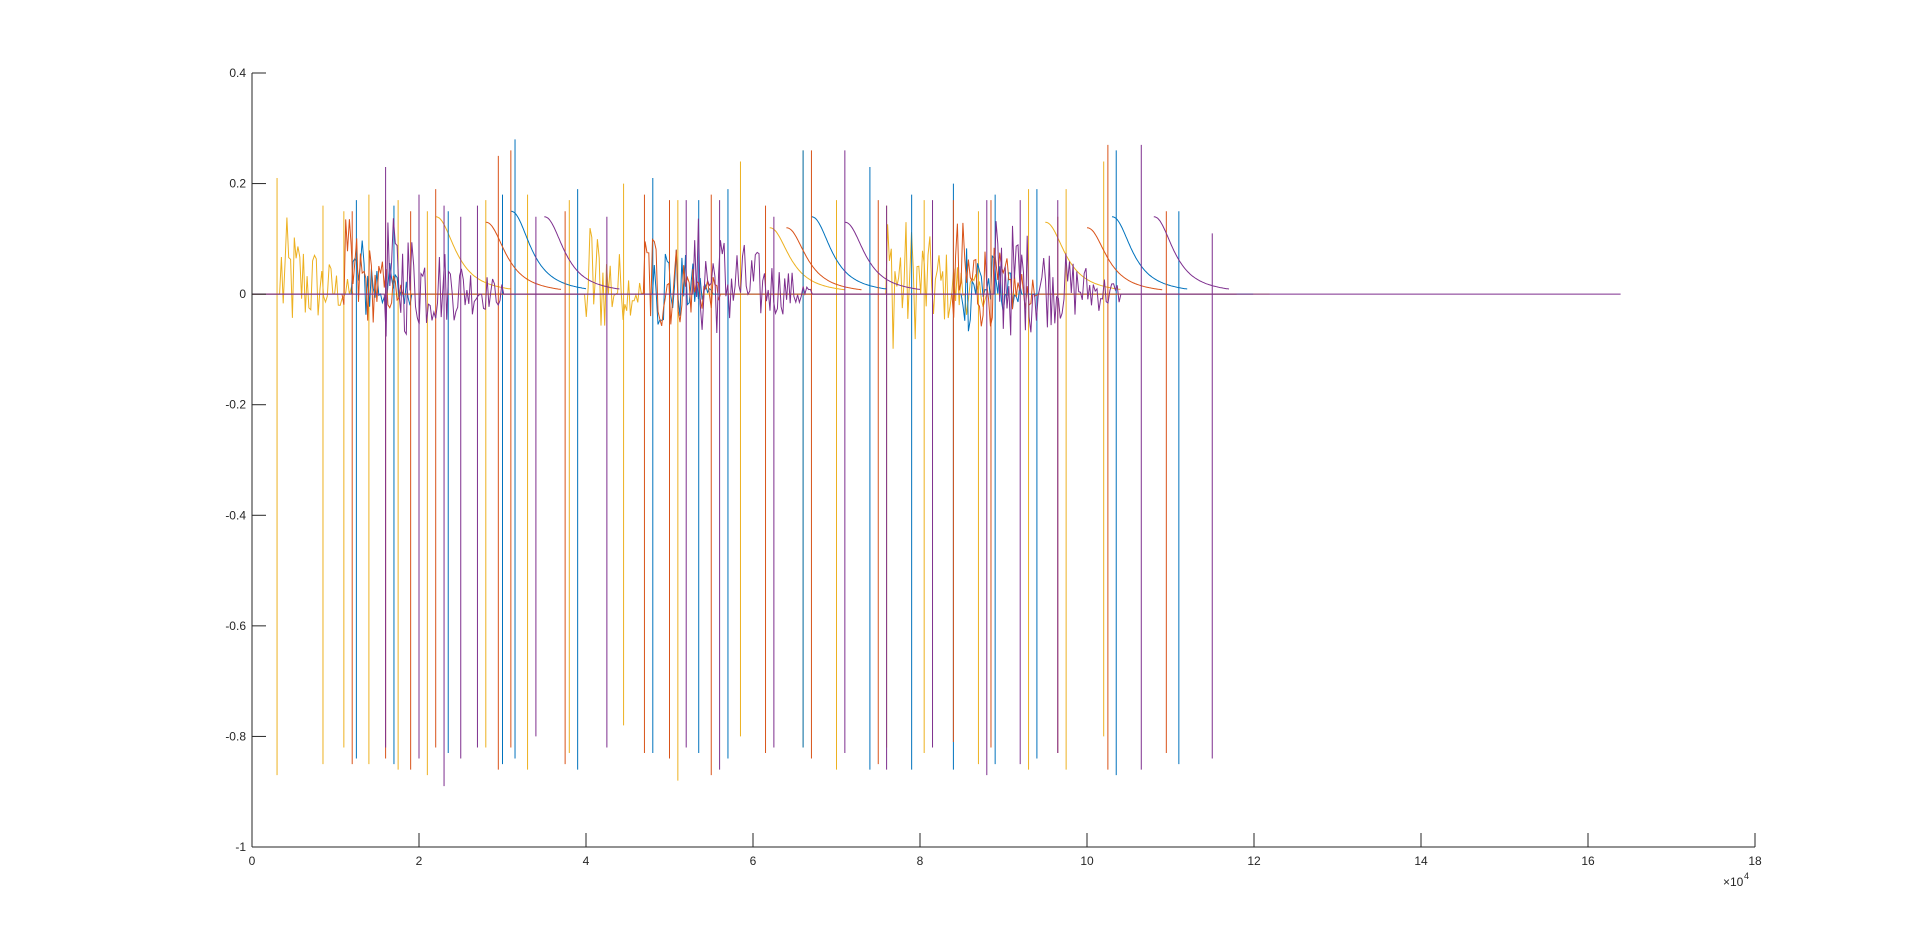 Image resolution: width=1920 pixels, height=942 pixels. What do you see at coordinates (242, 294) in the screenshot?
I see `y-tick-label: 0` at bounding box center [242, 294].